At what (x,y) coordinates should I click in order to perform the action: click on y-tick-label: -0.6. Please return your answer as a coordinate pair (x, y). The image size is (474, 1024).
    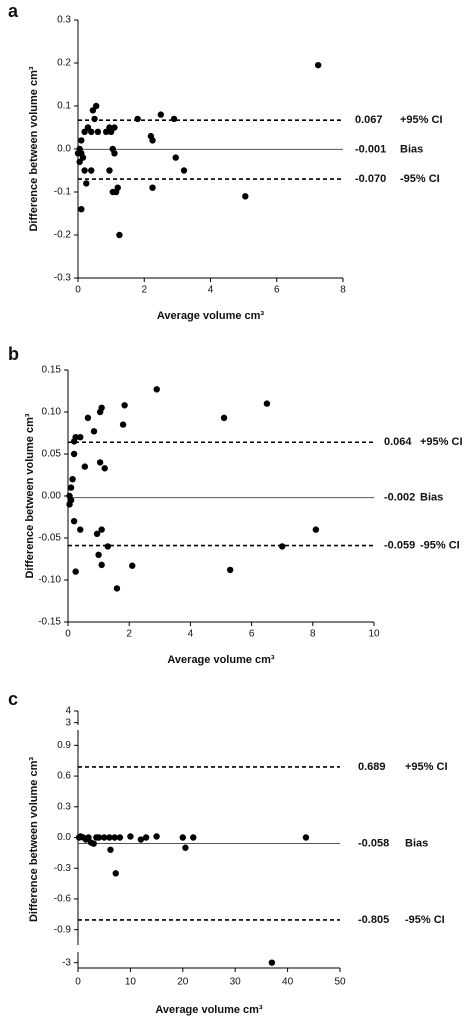
    Looking at the image, I should click on (63, 899).